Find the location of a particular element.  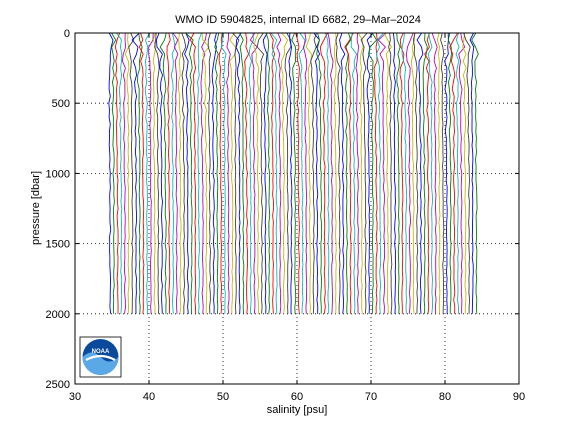

y-tick-label: 0 is located at coordinates (67, 34).